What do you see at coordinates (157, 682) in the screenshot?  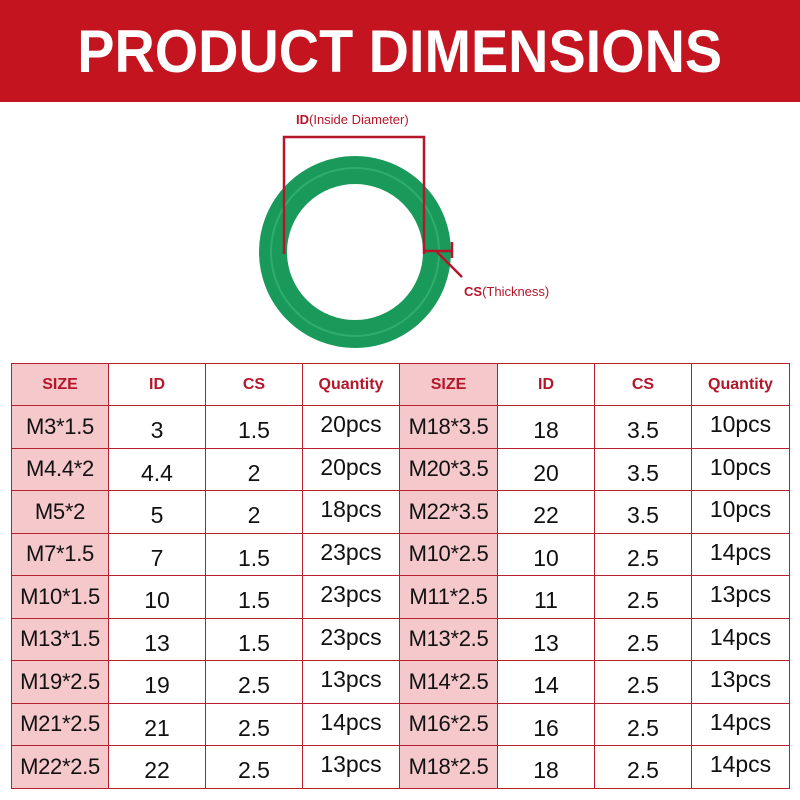 I see `id-cell: 19` at bounding box center [157, 682].